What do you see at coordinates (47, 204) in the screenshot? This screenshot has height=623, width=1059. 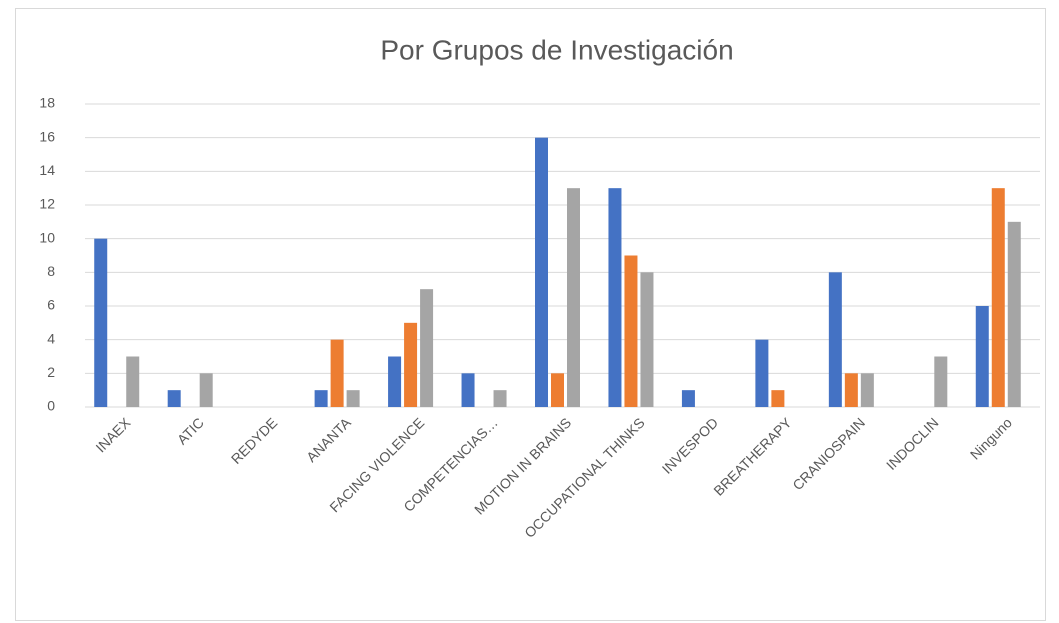 I see `y-tick-label: 12` at bounding box center [47, 204].